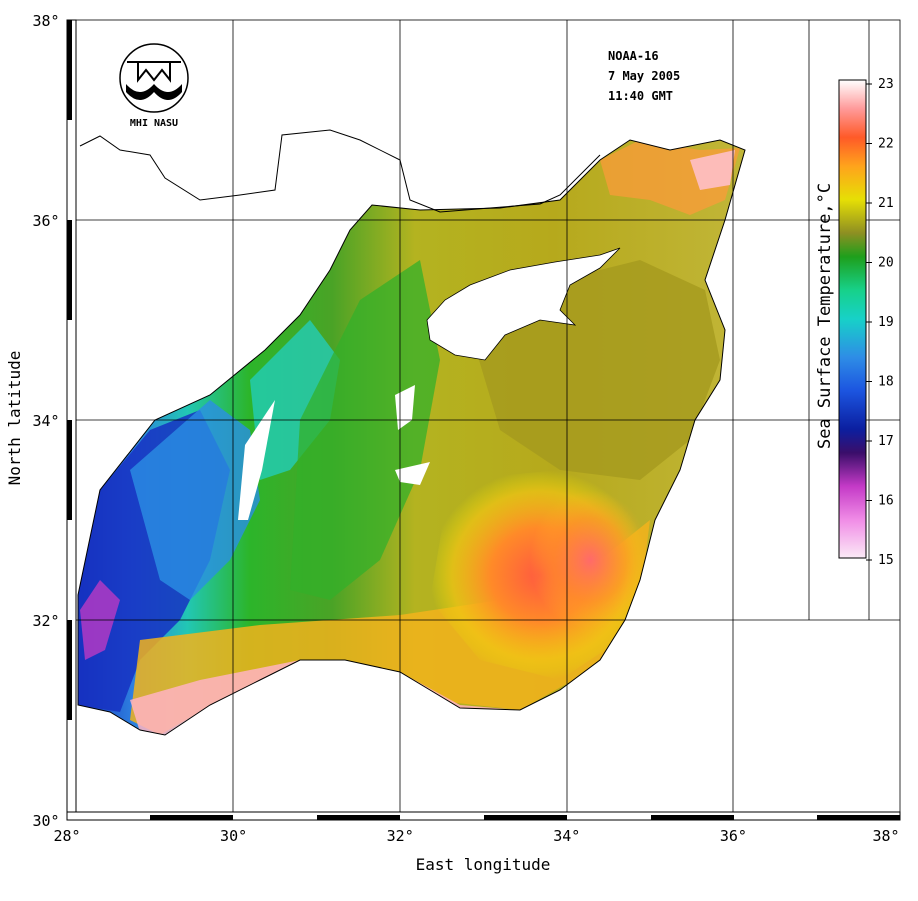 Image resolution: width=918 pixels, height=901 pixels. I want to click on x-axis-label: East longitude, so click(483, 864).